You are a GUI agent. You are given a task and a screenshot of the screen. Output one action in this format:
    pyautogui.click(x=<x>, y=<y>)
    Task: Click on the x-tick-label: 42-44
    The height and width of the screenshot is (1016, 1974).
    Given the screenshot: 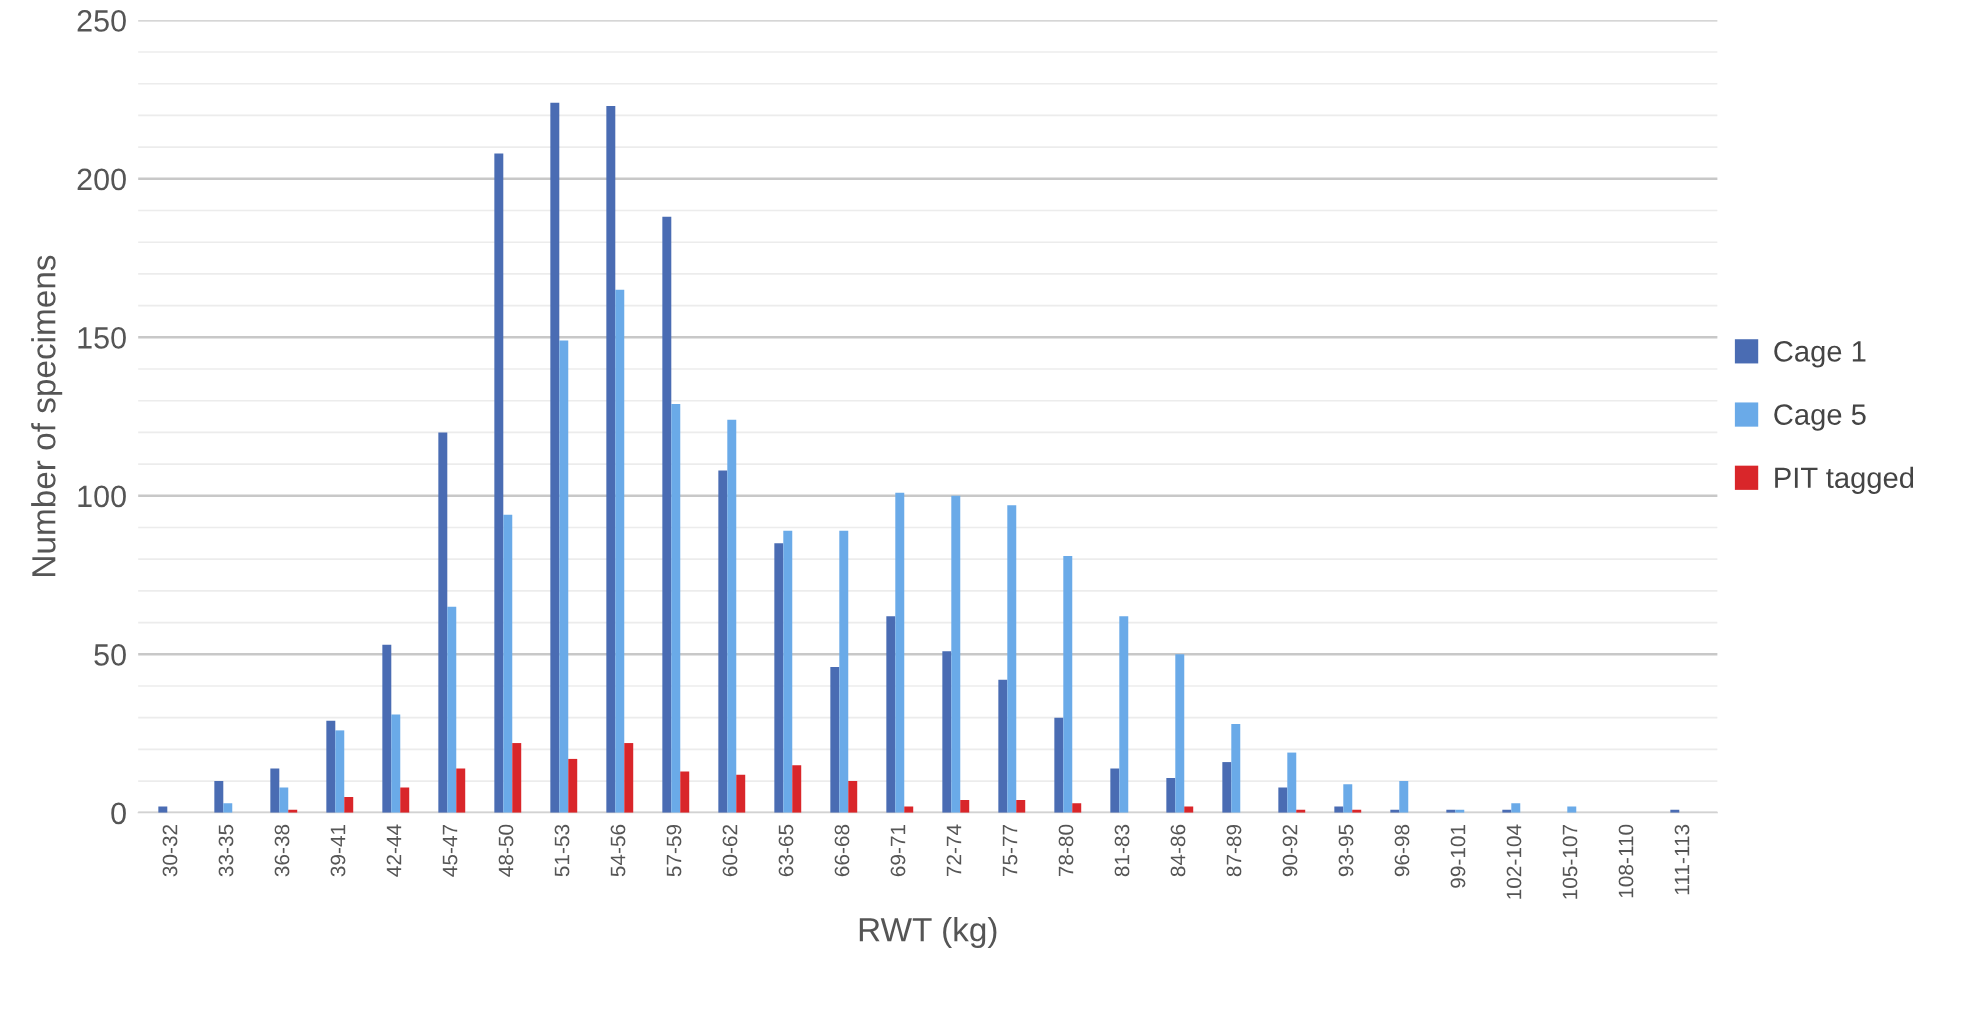 What is the action you would take?
    pyautogui.click(x=394, y=850)
    